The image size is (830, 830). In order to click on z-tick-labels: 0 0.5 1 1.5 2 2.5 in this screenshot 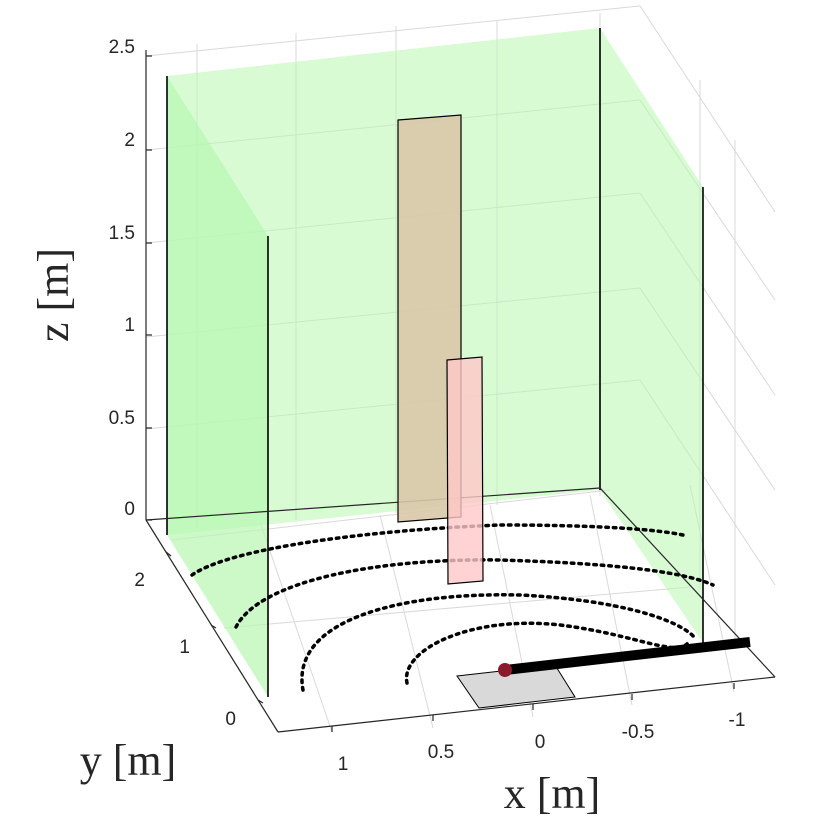, I will do `click(122, 278)`.